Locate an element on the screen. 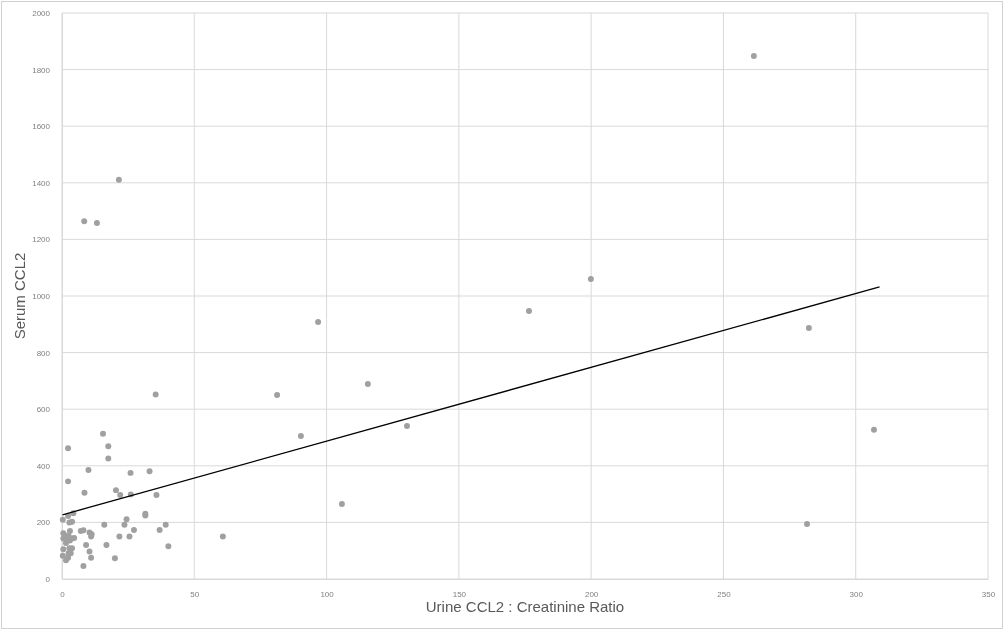  y-tick-label: 1000 is located at coordinates (41, 297).